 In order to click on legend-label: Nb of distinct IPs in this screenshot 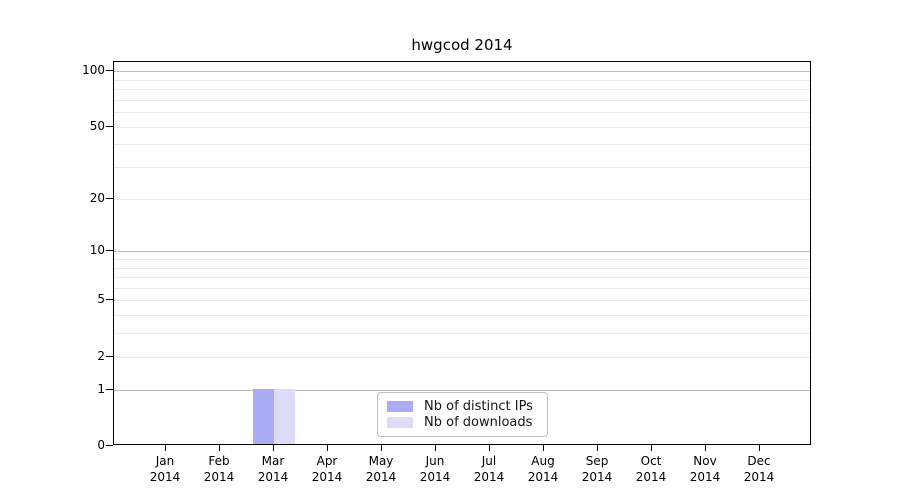, I will do `click(478, 406)`.